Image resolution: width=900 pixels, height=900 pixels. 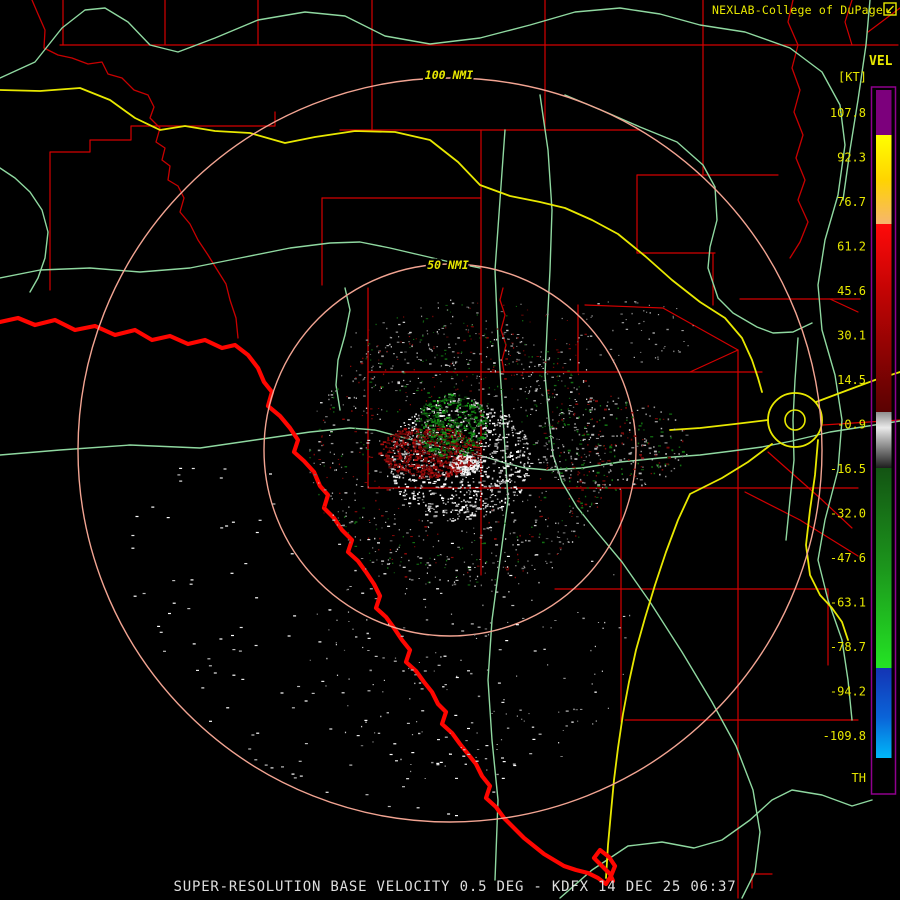 I want to click on colorbar-segments, so click(x=884, y=440).